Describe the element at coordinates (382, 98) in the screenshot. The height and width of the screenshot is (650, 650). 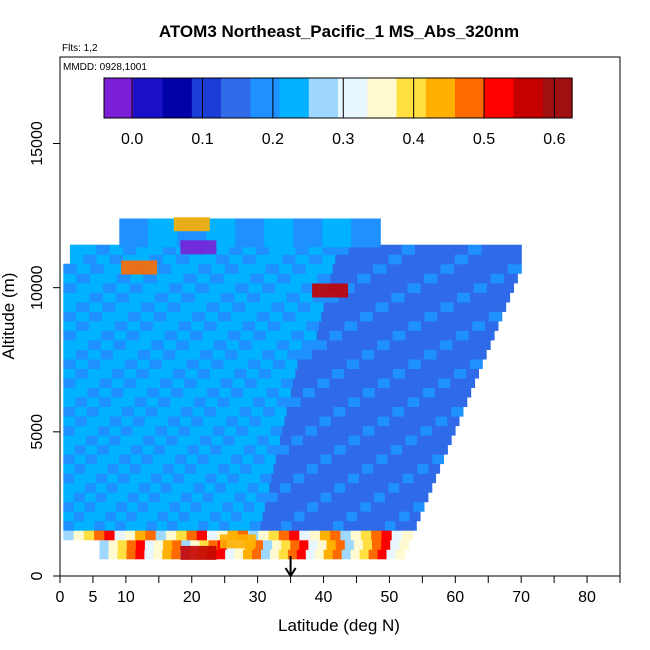
I see `colorbar-swatch` at that location.